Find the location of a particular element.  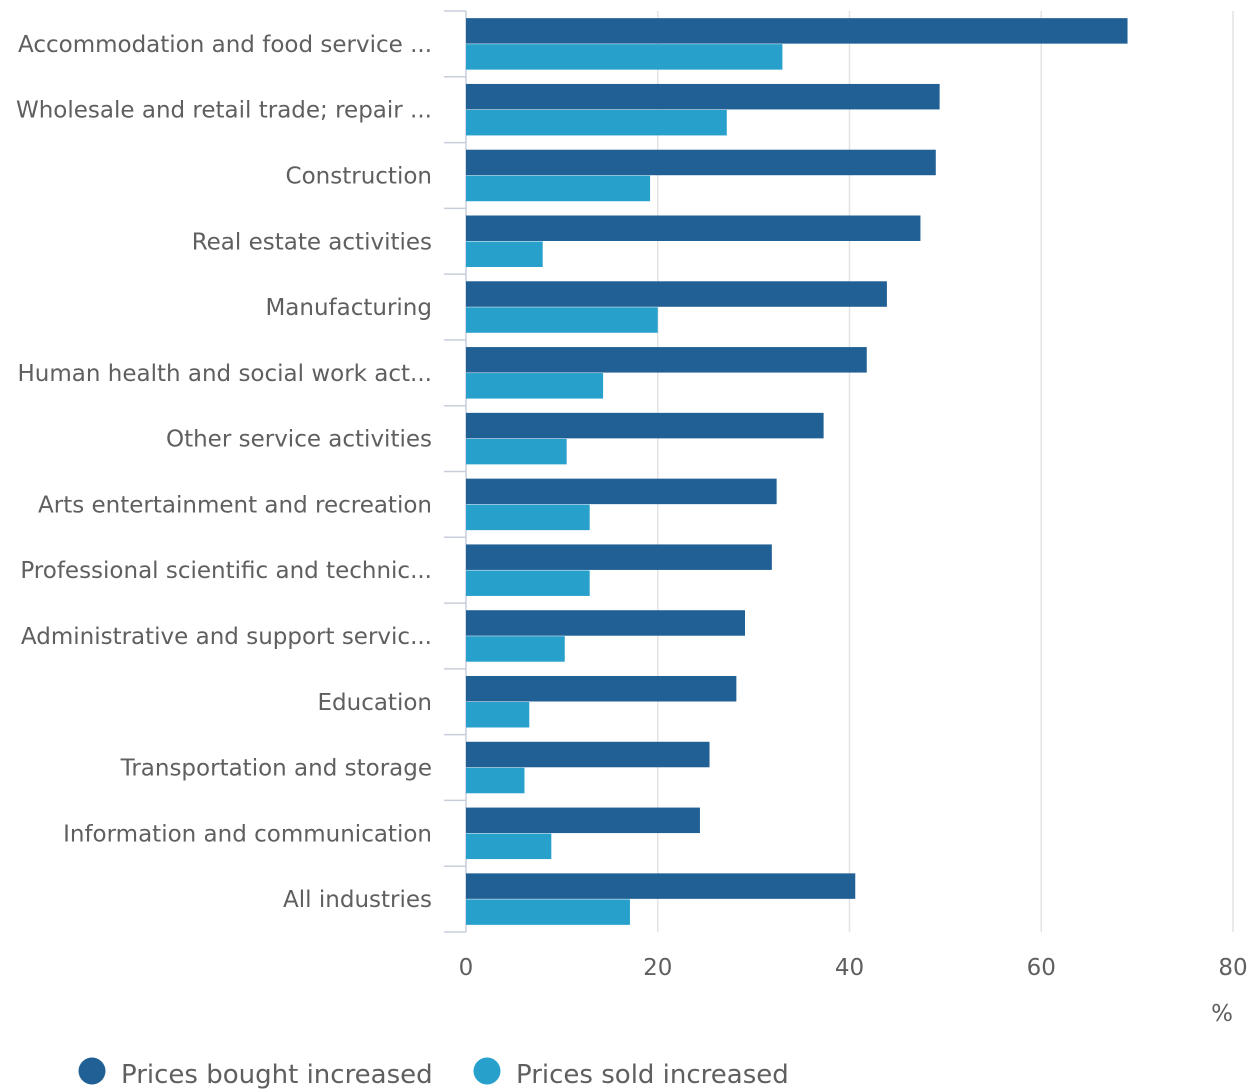

legend-label: Prices sold increased is located at coordinates (652, 1075).